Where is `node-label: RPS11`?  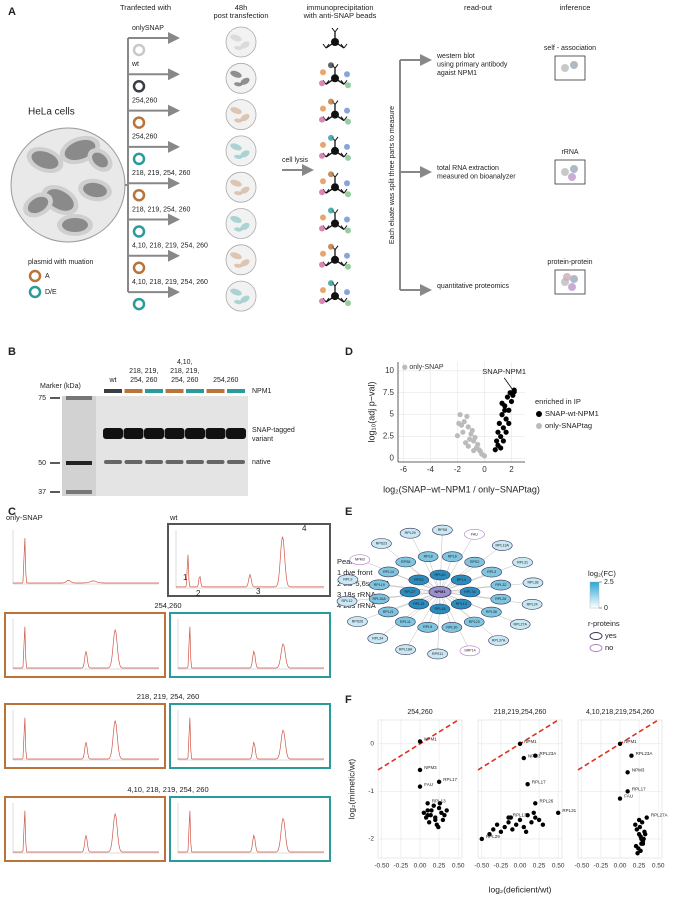 node-label: RPS11 is located at coordinates (437, 654).